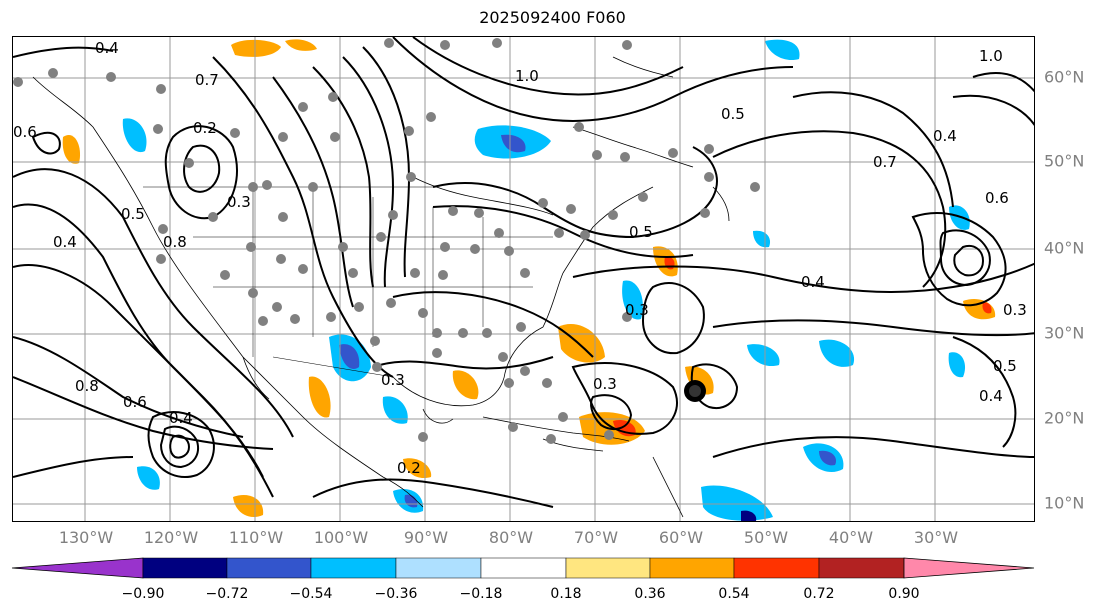 Image resolution: width=1105 pixels, height=615 pixels. I want to click on lon-label: 130°W, so click(86, 537).